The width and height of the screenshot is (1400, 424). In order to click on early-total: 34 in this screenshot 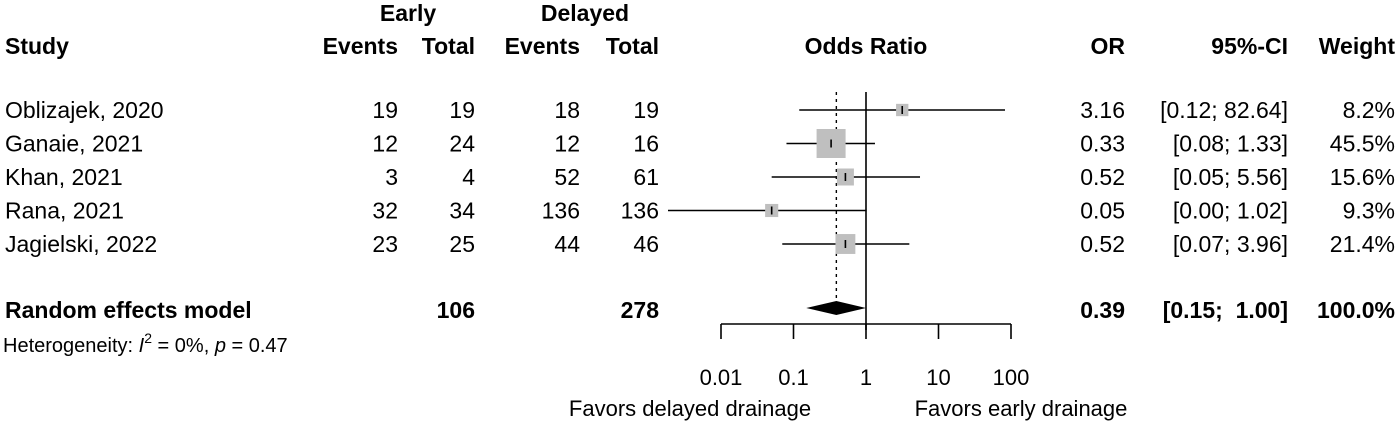, I will do `click(462, 211)`.